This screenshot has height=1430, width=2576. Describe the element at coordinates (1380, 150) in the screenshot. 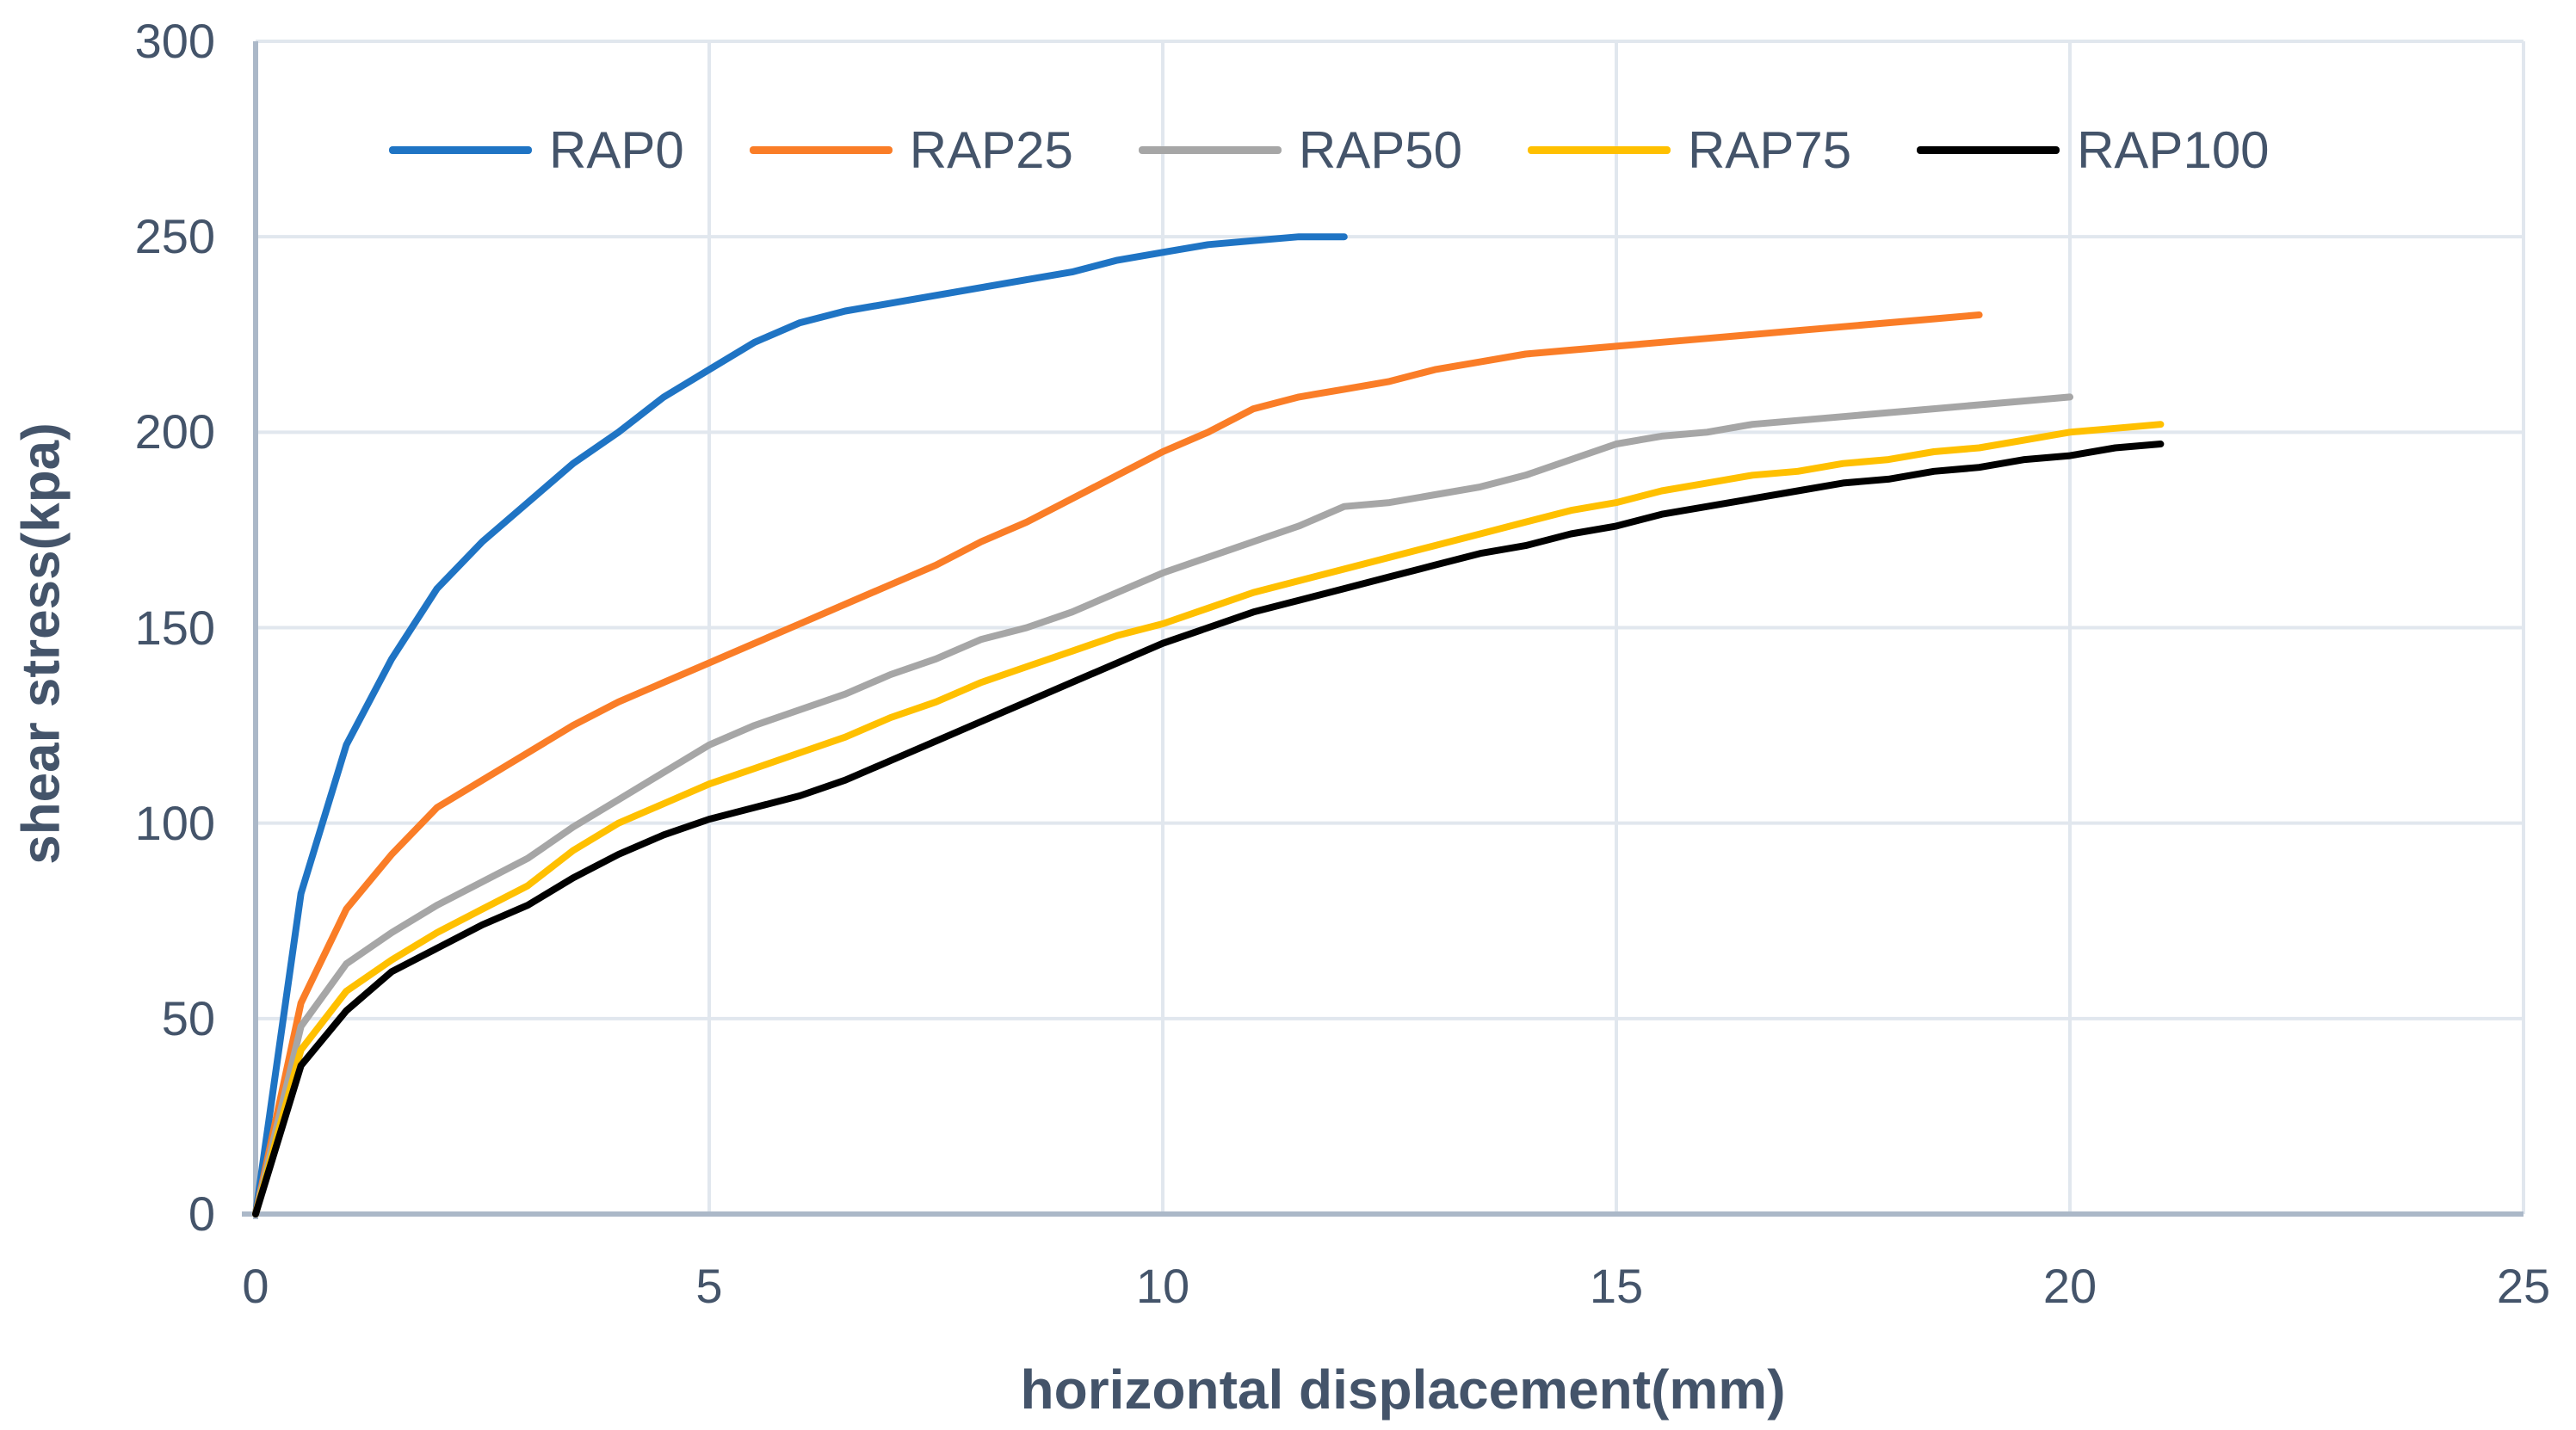

I see `legend-label: RAP50` at that location.